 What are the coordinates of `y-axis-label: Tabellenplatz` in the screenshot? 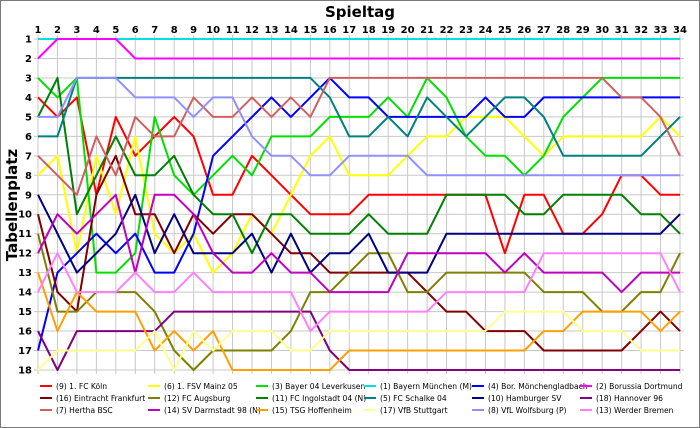 It's located at (12, 205).